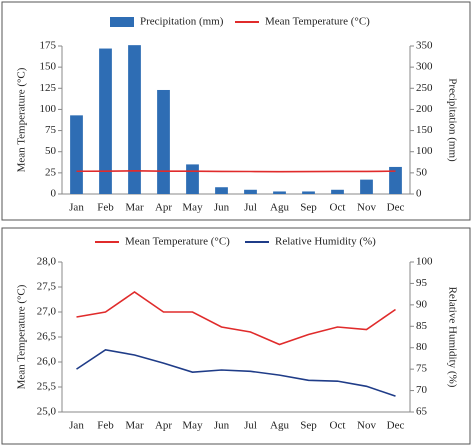  I want to click on y-tick-label: 50, so click(51, 151).